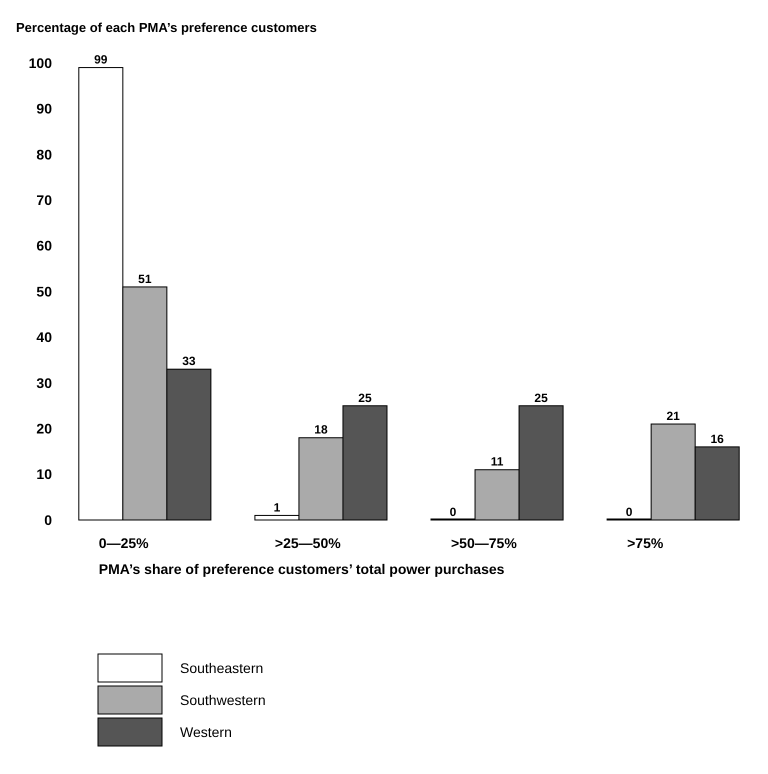  Describe the element at coordinates (277, 507) in the screenshot. I see `data-label: 1` at that location.